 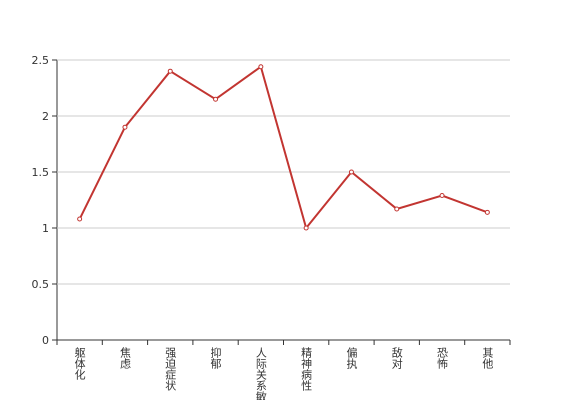 What do you see at coordinates (41, 60) in the screenshot?
I see `y-tick-label: 2.5` at bounding box center [41, 60].